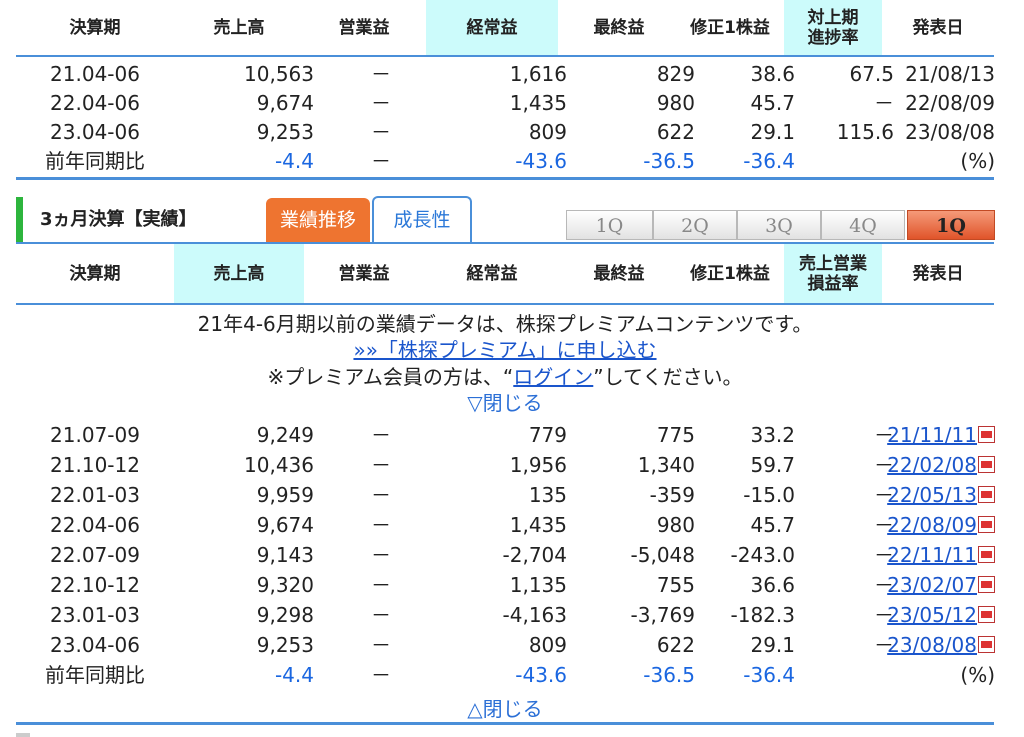 The image size is (1024, 737). I want to click on announce-date-link: 23/05/12, so click(932, 615).